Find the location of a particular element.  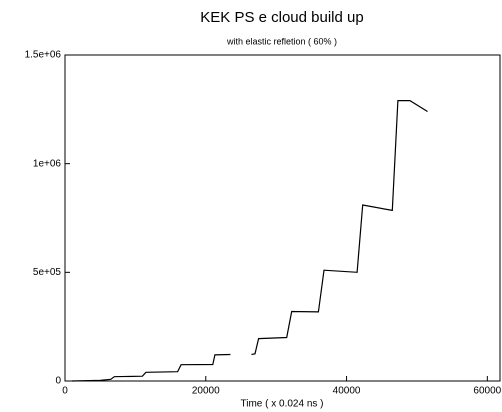

y-tick-label: 5e+05 is located at coordinates (47, 272).